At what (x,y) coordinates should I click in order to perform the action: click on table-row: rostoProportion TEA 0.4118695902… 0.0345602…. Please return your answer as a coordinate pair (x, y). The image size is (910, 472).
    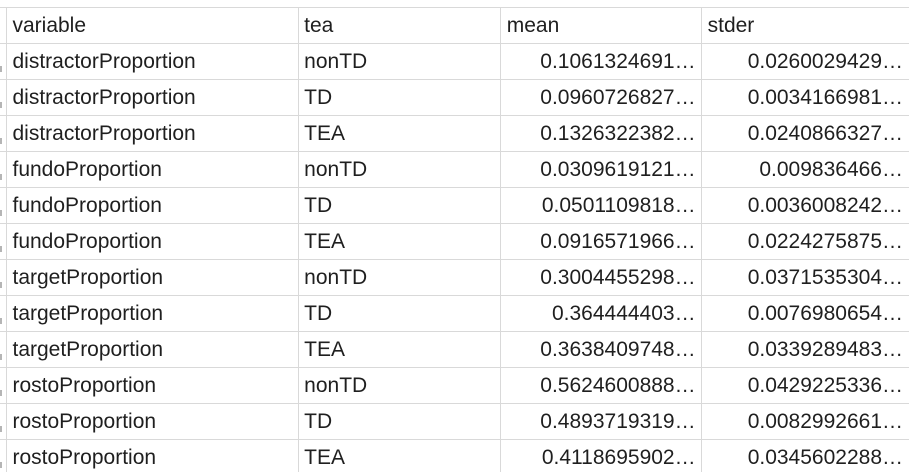
    Looking at the image, I should click on (454, 455).